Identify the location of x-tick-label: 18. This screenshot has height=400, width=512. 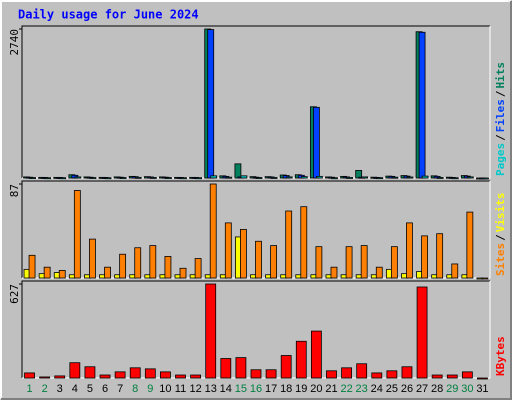
(286, 389).